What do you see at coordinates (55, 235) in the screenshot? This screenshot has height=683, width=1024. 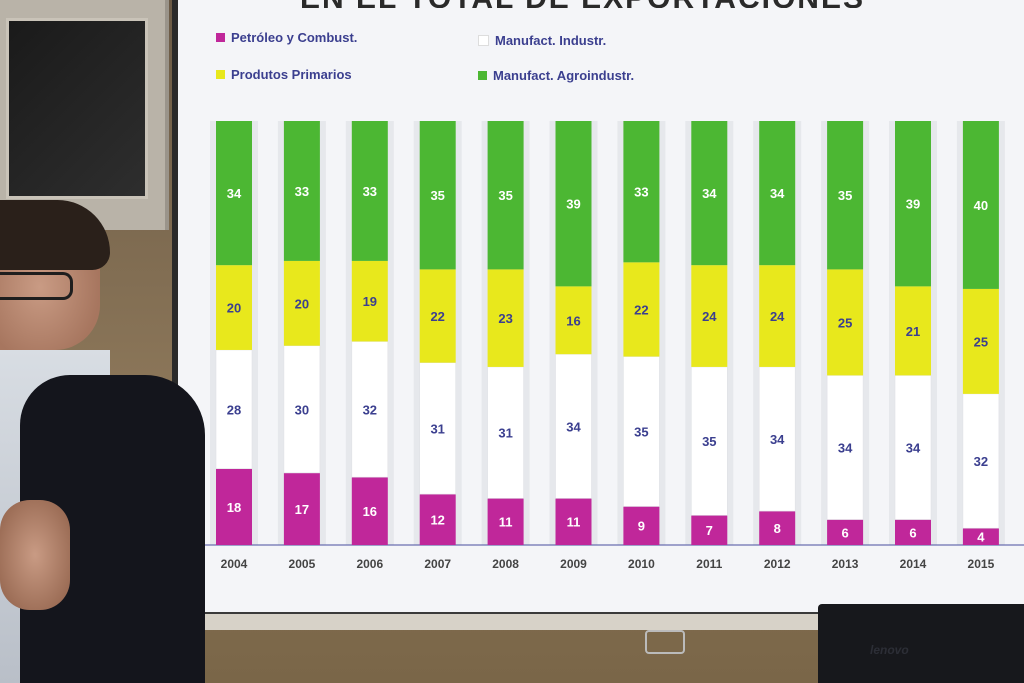 I see `presenter-hair` at bounding box center [55, 235].